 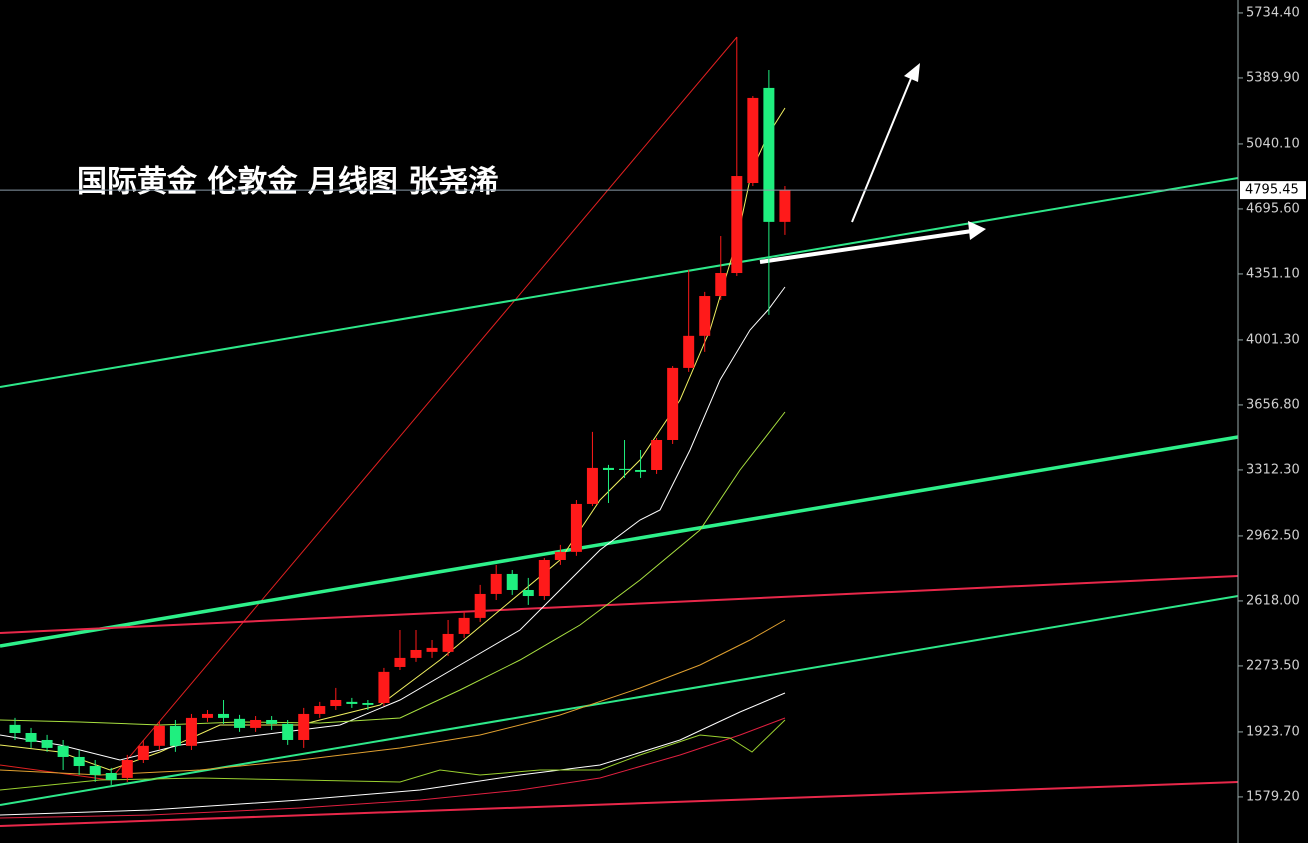 I want to click on chart-title: 国际黄金 伦敦金 月线图 张尧浠, so click(x=287, y=182).